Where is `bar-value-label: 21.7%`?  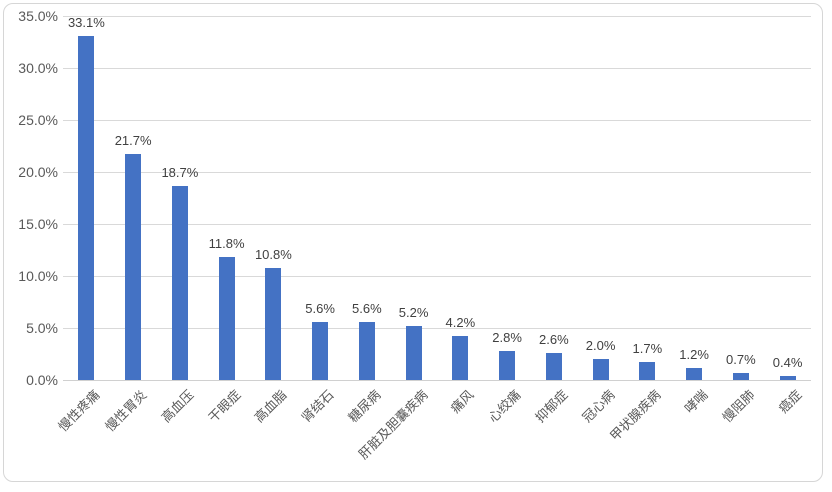
bar-value-label: 21.7% is located at coordinates (133, 141).